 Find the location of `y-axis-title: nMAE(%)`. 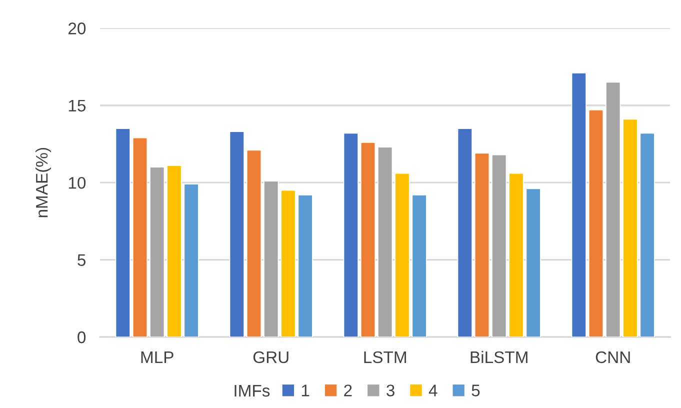

y-axis-title: nMAE(%) is located at coordinates (43, 183).